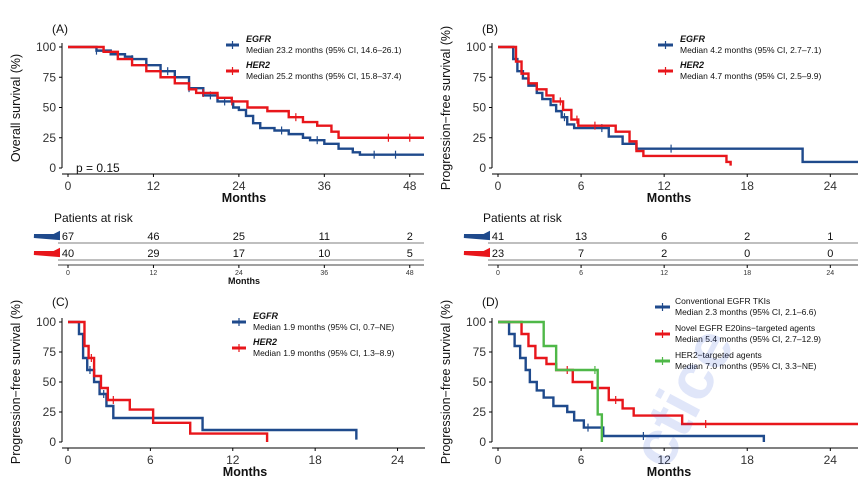 This screenshot has width=865, height=486. What do you see at coordinates (480, 138) in the screenshot?
I see `panel-b-y-tick-label: 25` at bounding box center [480, 138].